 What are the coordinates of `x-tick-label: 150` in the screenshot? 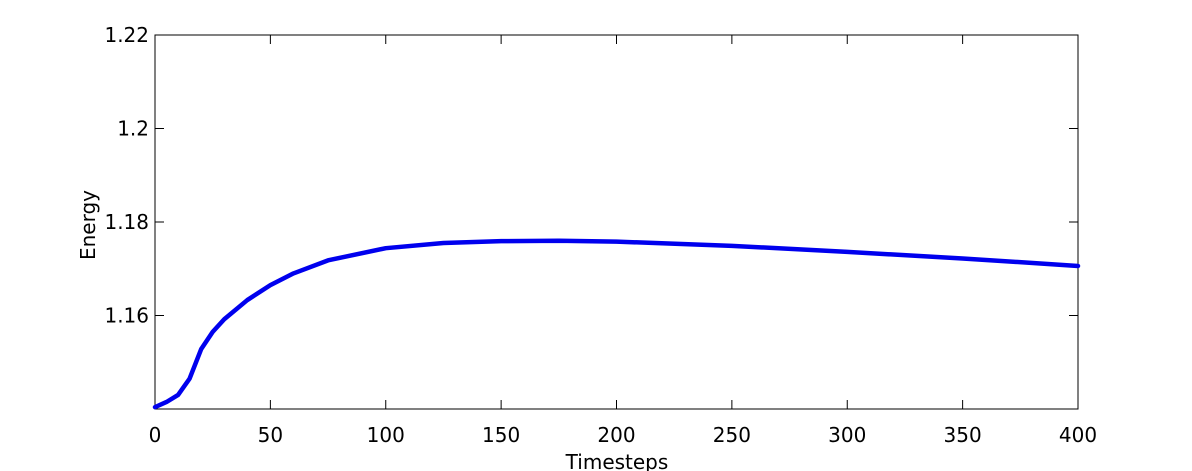 It's located at (501, 435).